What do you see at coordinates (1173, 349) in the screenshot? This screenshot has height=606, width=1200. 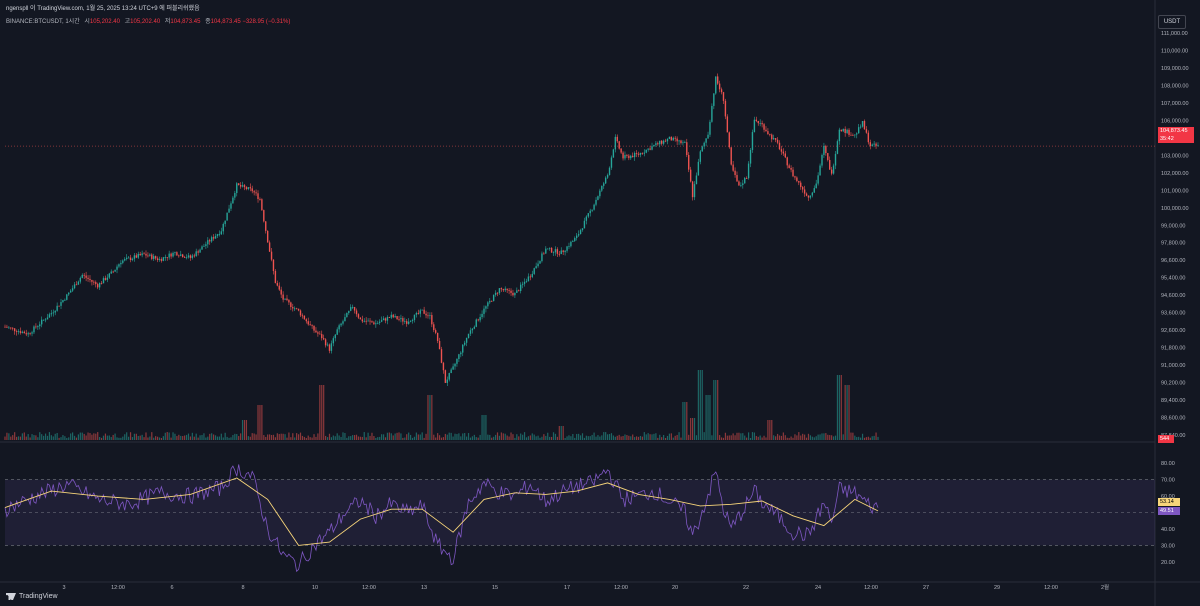 I see `price-axis-label: 91,800.00` at bounding box center [1173, 349].